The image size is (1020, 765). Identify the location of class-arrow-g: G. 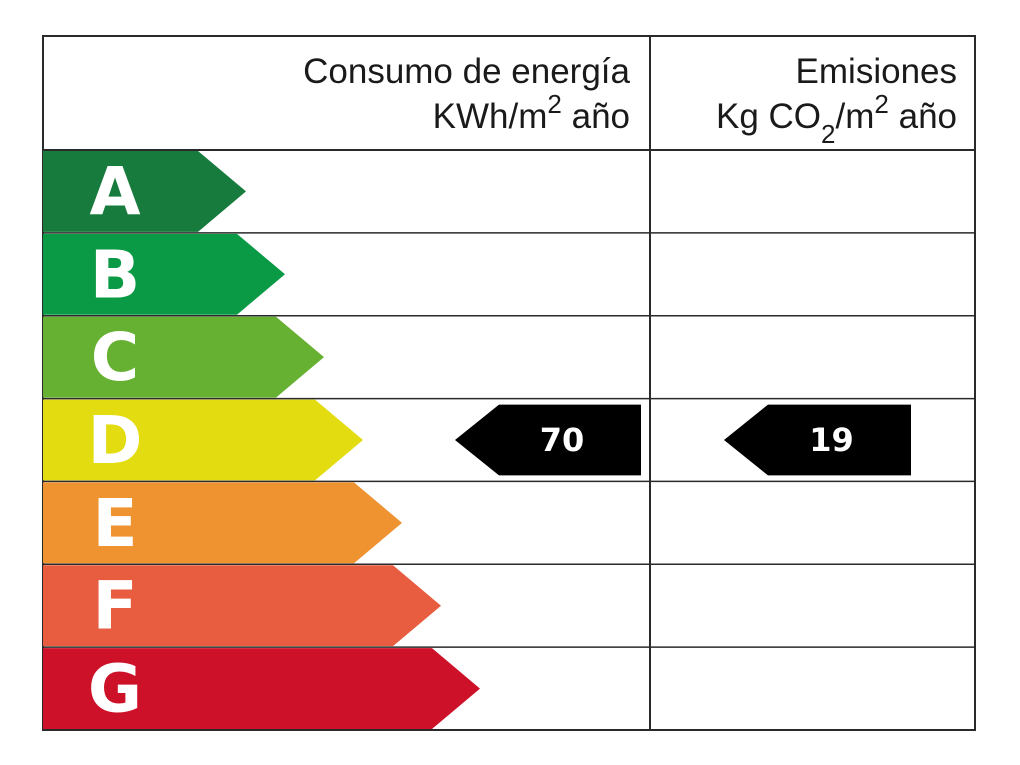
(261, 688).